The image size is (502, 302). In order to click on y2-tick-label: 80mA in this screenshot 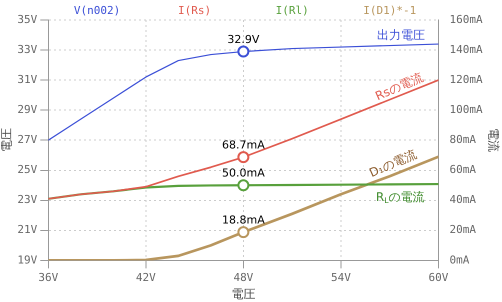, I will do `click(462, 139)`.